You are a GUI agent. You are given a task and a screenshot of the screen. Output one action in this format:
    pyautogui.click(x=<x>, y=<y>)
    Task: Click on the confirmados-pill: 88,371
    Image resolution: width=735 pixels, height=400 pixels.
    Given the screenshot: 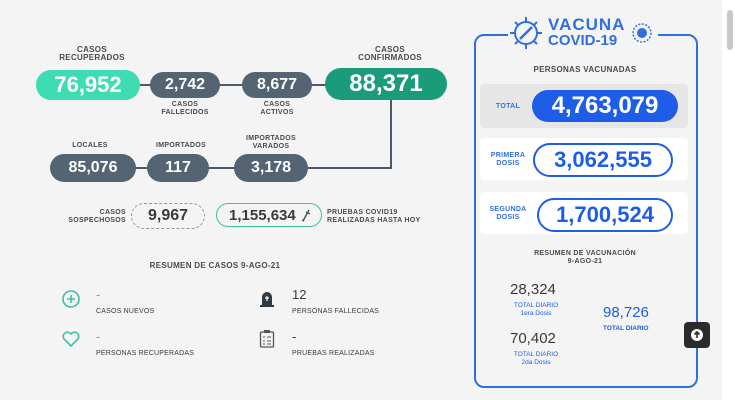 What is the action you would take?
    pyautogui.click(x=386, y=84)
    